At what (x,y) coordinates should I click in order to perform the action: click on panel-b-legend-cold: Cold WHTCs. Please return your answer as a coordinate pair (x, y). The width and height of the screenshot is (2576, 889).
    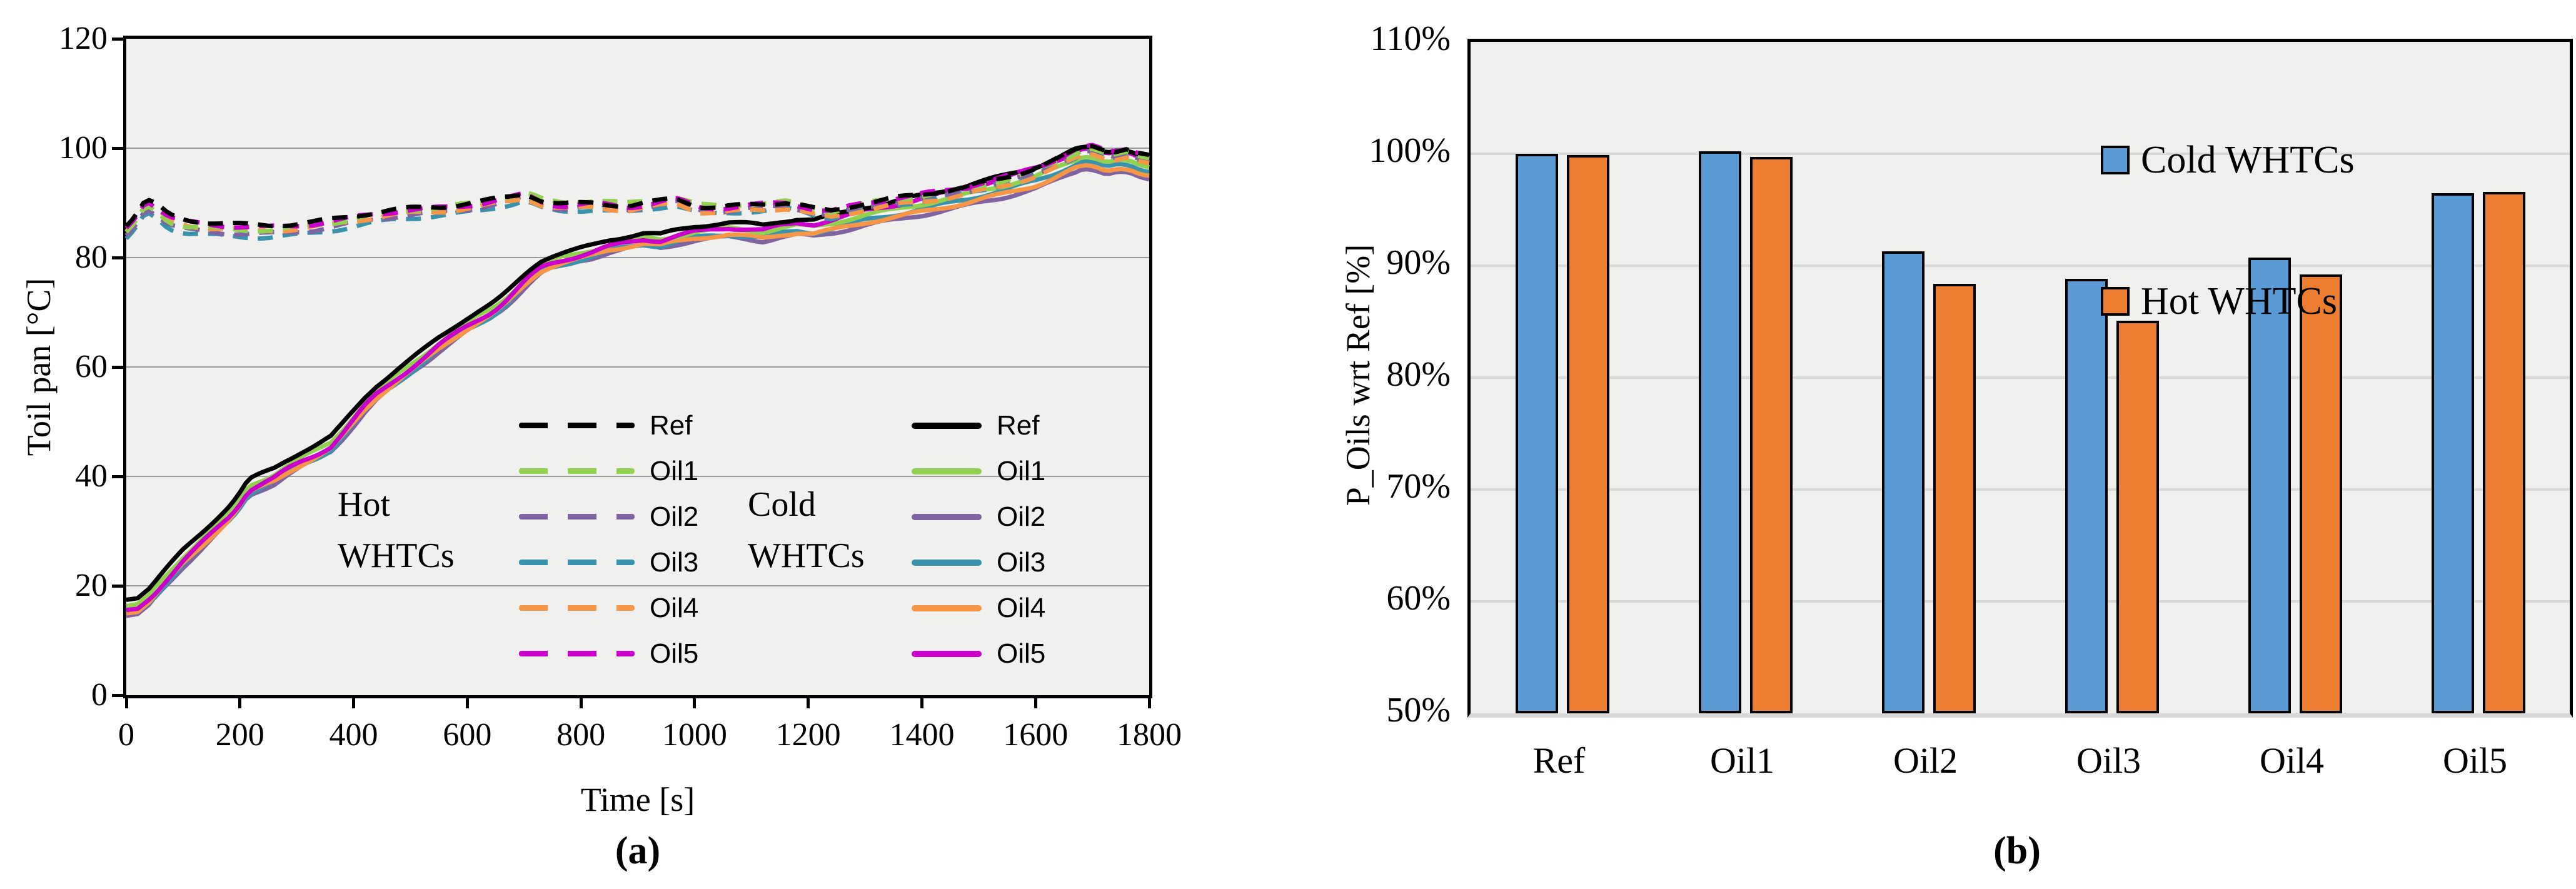
    Looking at the image, I should click on (2228, 160).